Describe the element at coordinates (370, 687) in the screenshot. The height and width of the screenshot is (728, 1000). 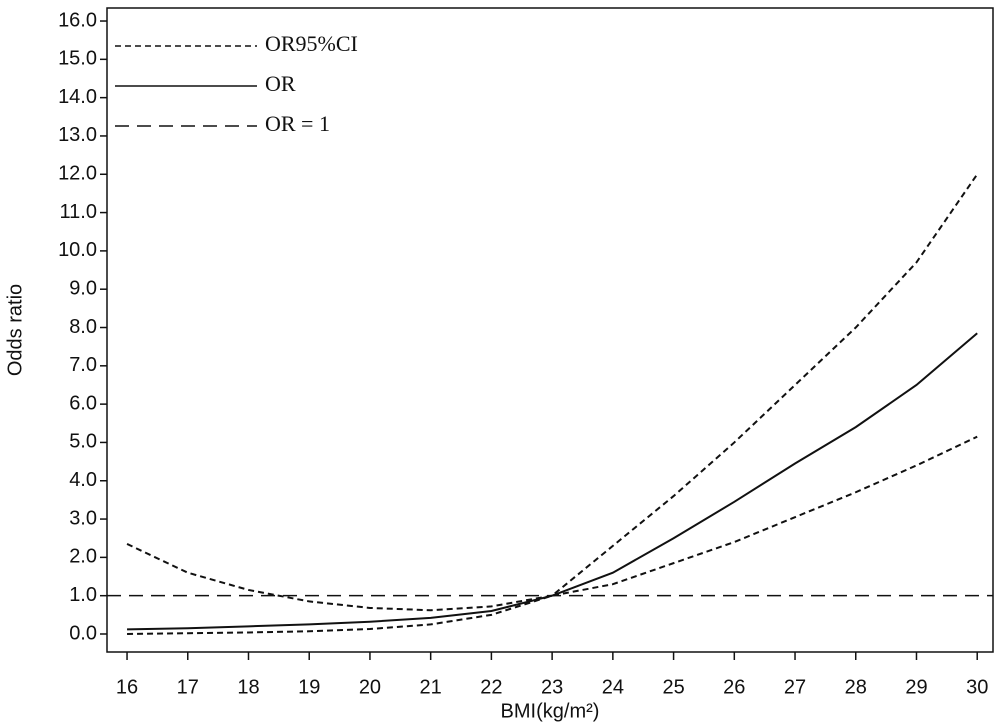
I see `x-tick-label: 20` at that location.